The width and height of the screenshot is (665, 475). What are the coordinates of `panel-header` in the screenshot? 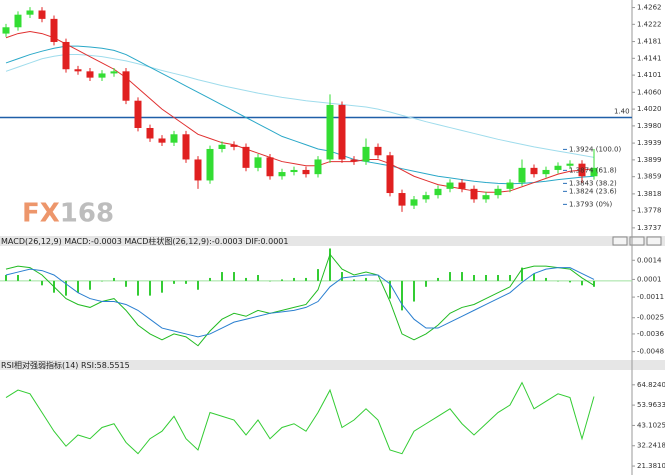 It's located at (332, 365).